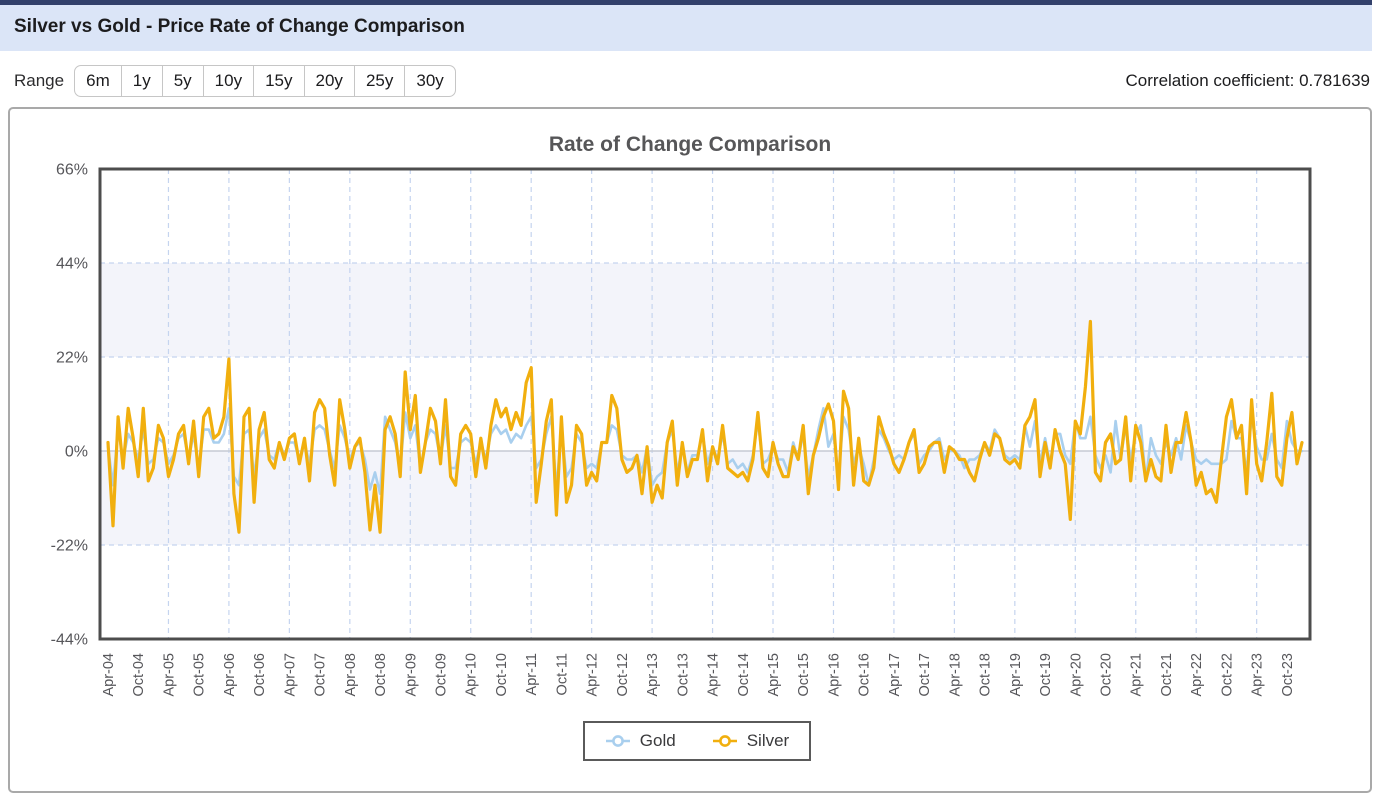 The width and height of the screenshot is (1380, 800). What do you see at coordinates (686, 2) in the screenshot?
I see `top-accent-bar` at bounding box center [686, 2].